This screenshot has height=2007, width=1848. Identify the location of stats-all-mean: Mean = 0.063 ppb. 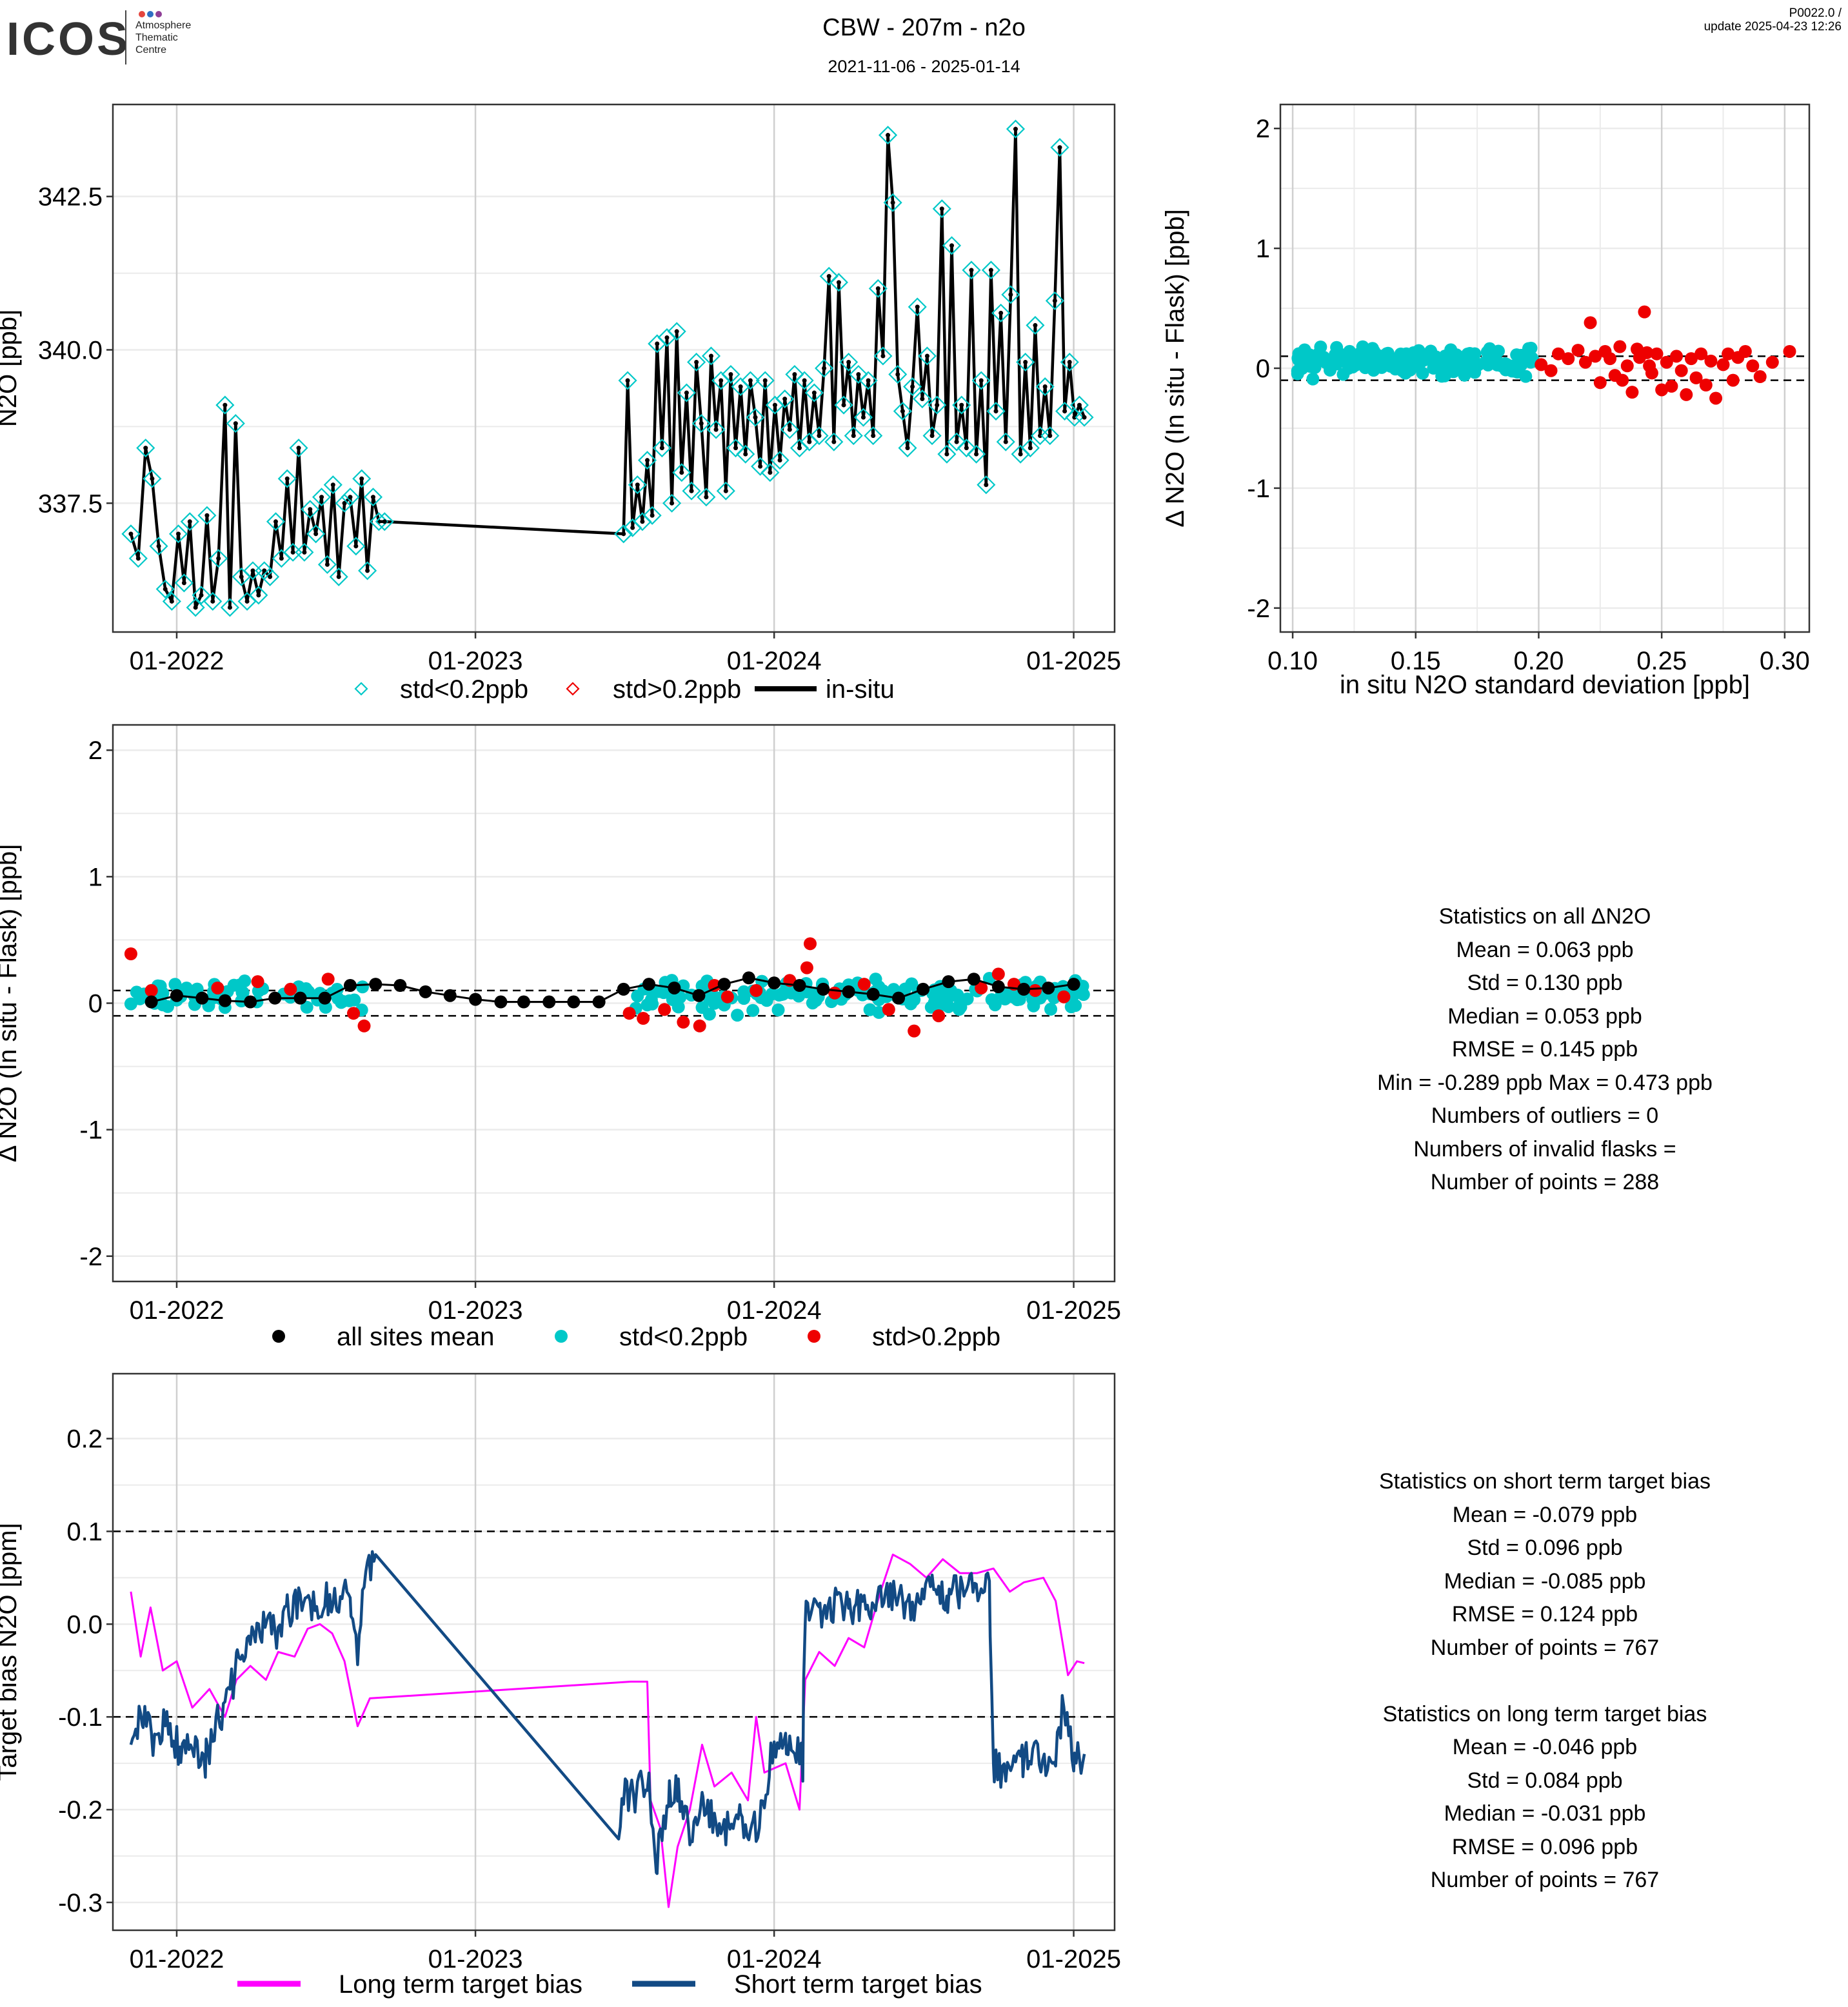
(1545, 950).